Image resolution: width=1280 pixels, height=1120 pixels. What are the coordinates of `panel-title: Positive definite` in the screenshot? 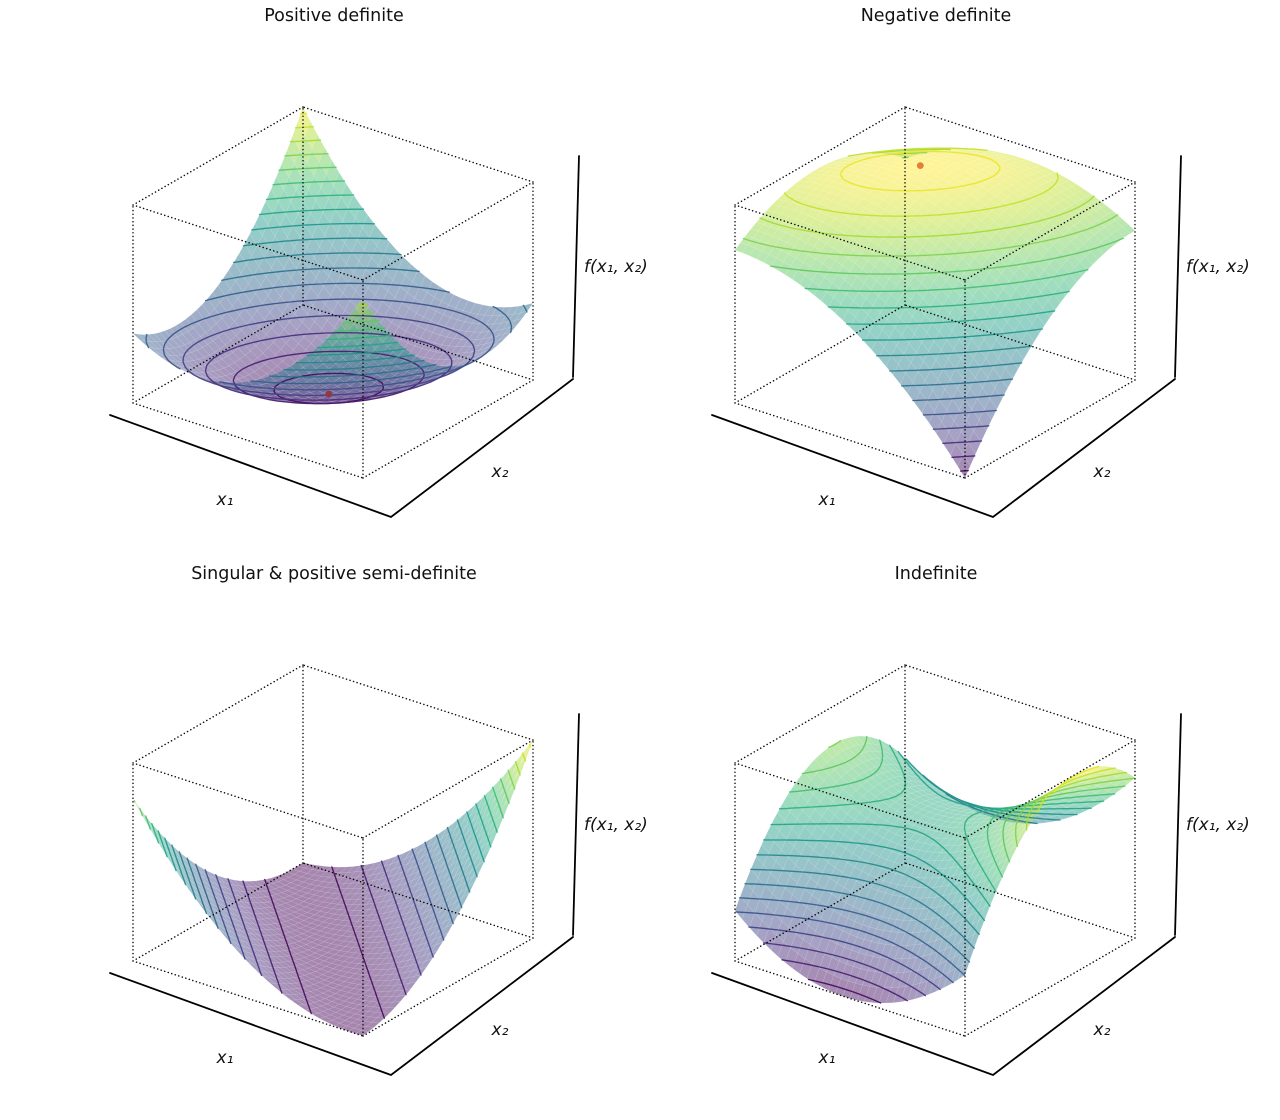 It's located at (334, 16).